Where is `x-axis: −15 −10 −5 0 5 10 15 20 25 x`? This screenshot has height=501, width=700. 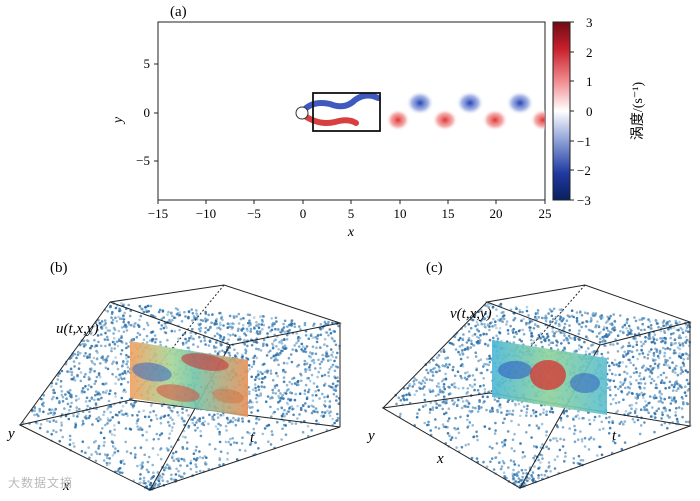
x-axis: −15 −10 −5 0 5 10 15 20 25 x is located at coordinates (350, 220).